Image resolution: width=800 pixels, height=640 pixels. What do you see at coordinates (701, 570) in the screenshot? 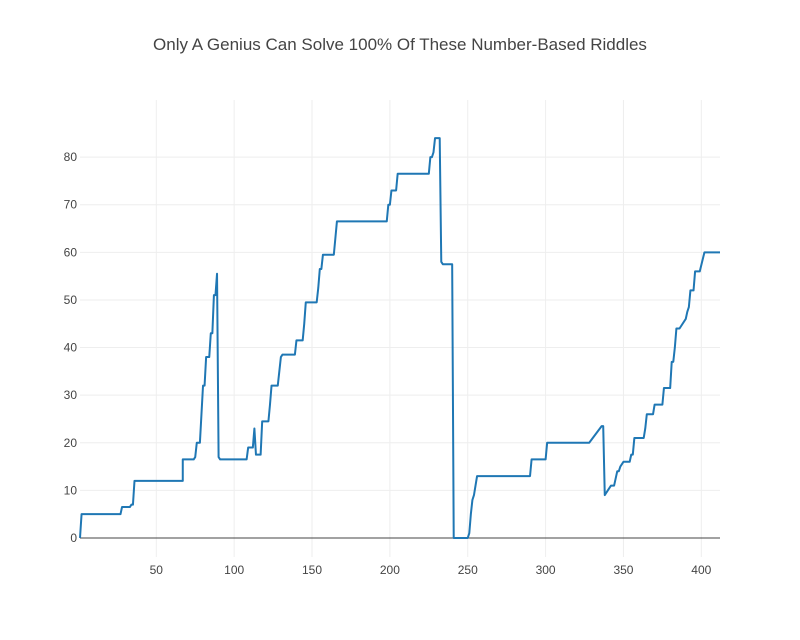
I see `x-tick-label: 400` at bounding box center [701, 570].